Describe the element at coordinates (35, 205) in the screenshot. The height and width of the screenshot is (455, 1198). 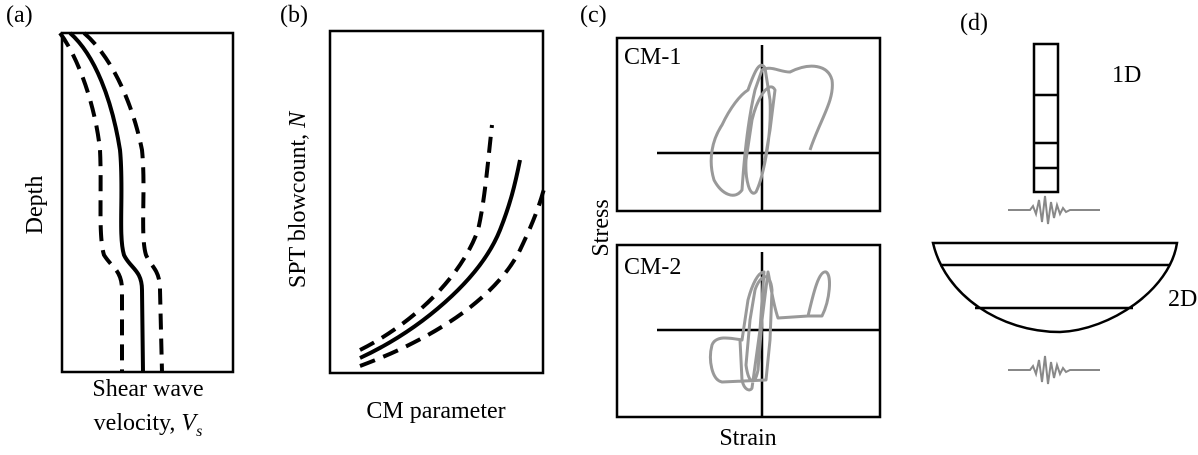
I see `y-label: Depth` at that location.